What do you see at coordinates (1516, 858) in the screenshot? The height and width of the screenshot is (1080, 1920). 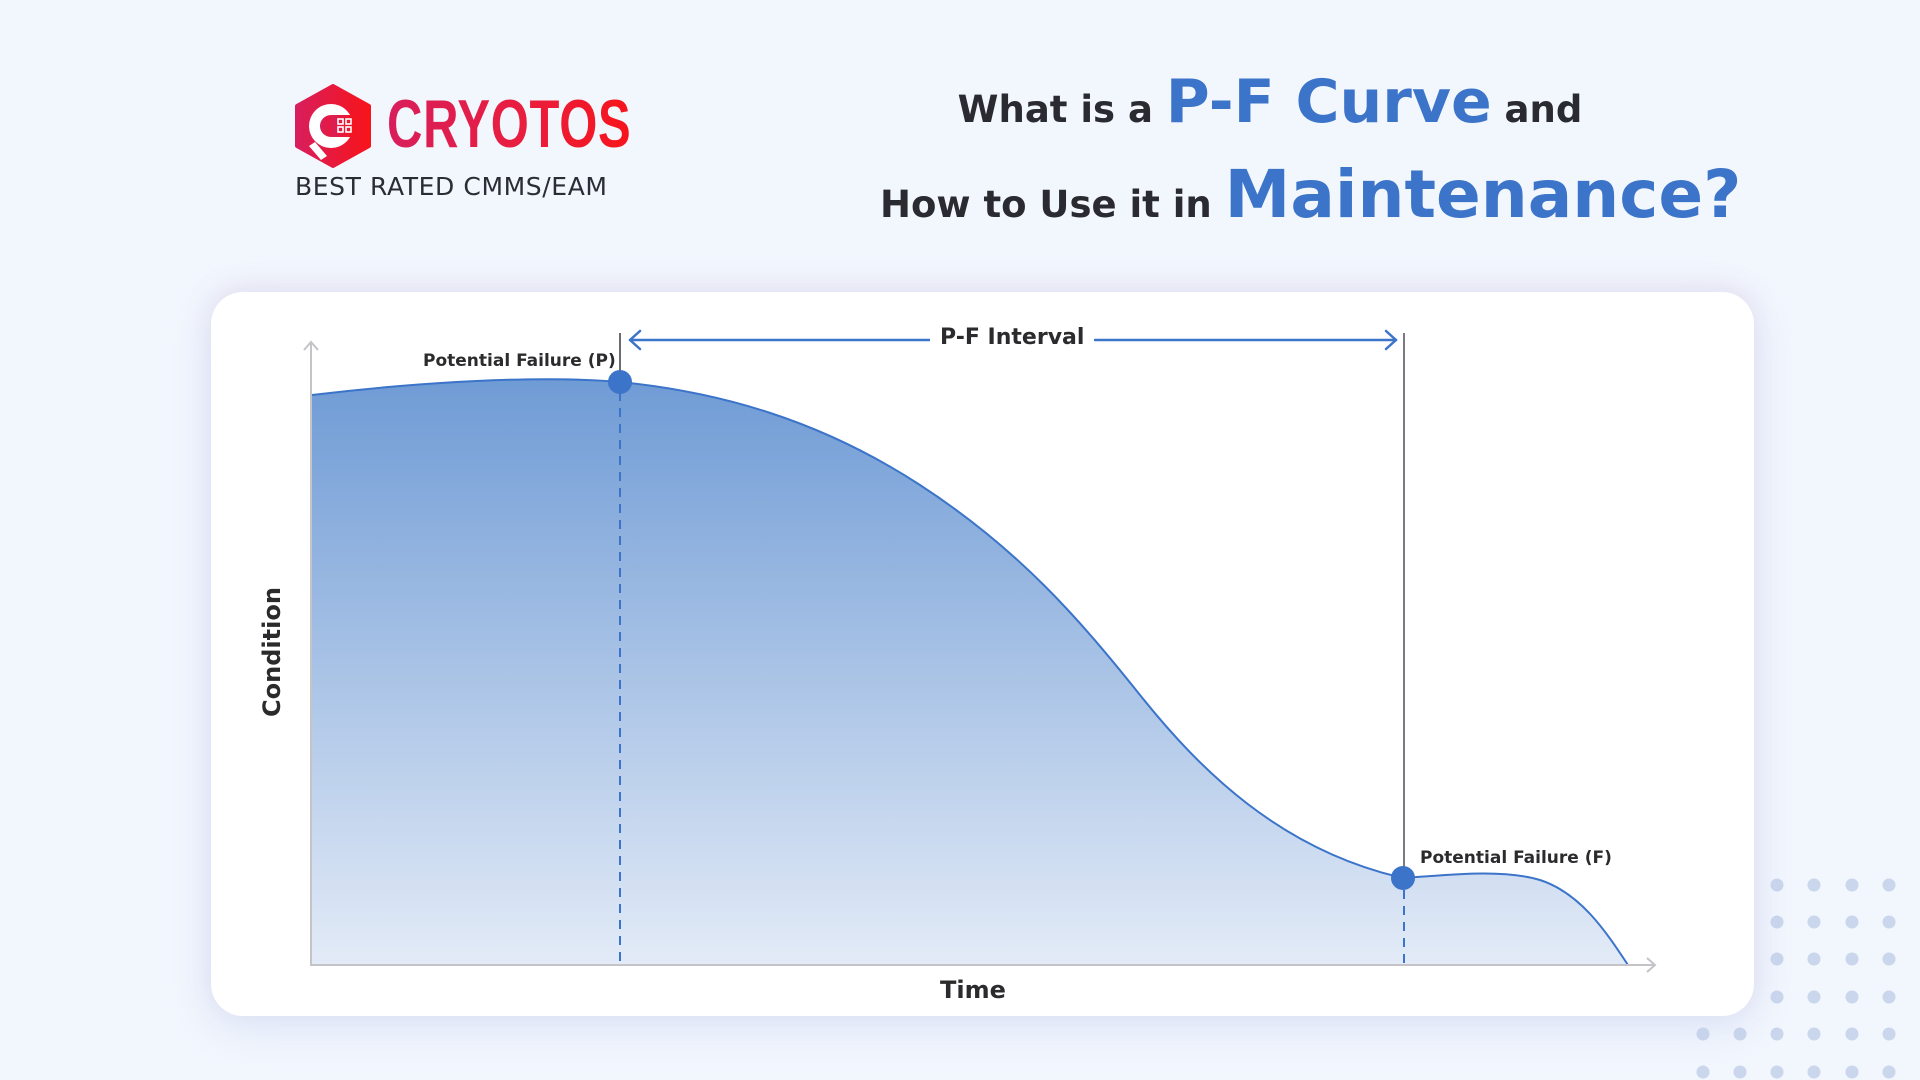 I see `f-point-label: Potential Failure (F)` at bounding box center [1516, 858].